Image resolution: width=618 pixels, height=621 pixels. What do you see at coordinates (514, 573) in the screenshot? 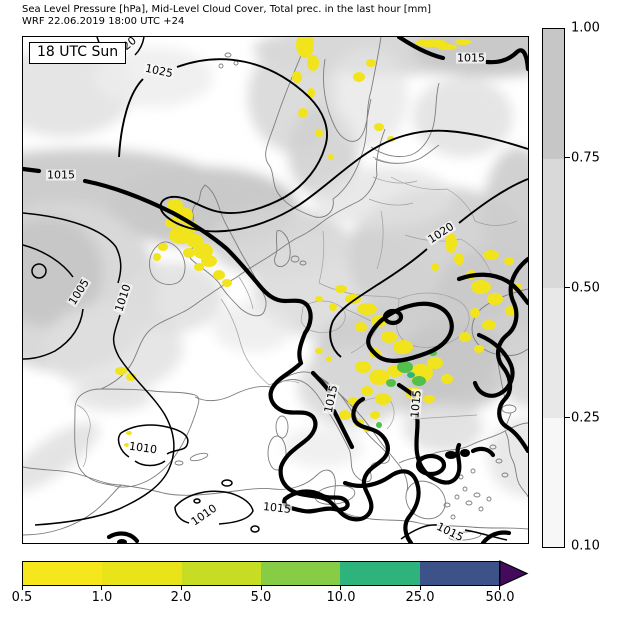
I see `colorbar-overflow-arrow` at bounding box center [514, 573].